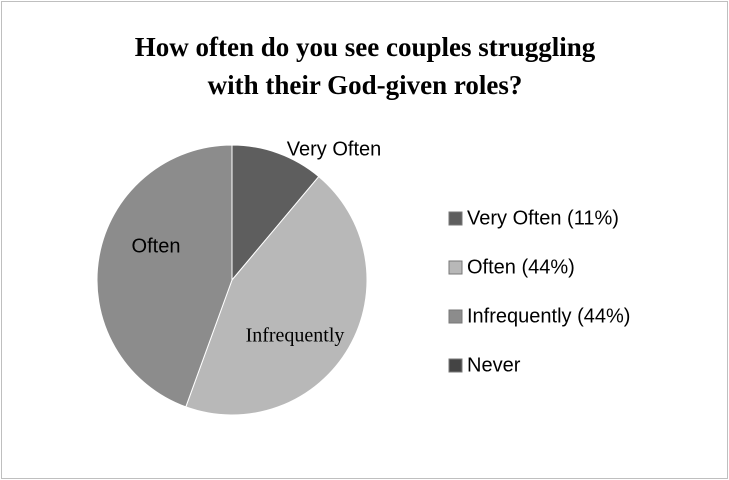 The image size is (729, 480). I want to click on chart-title: How often do you see couples struggling, so click(365, 47).